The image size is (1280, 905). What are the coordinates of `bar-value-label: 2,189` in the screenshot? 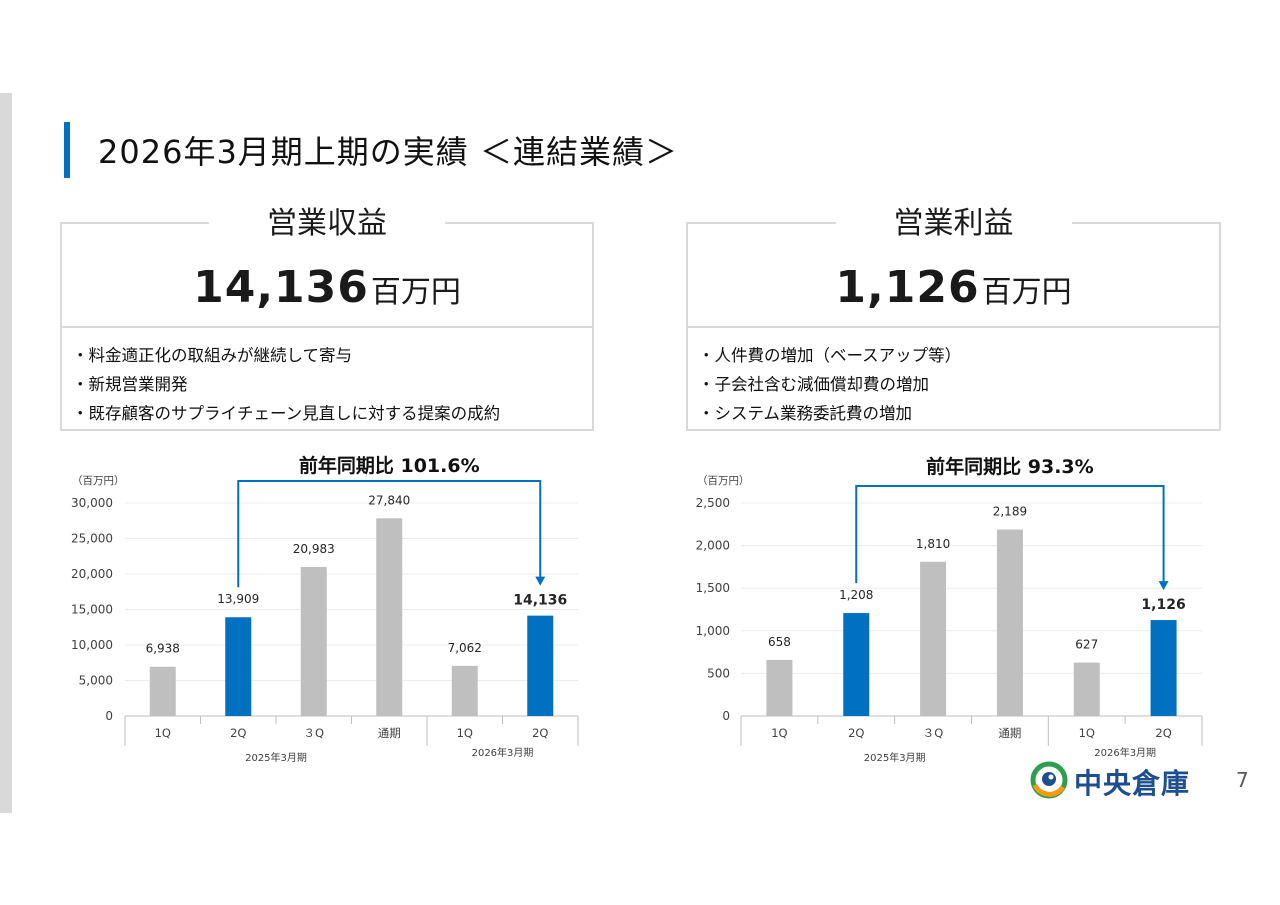 It's located at (1010, 511).